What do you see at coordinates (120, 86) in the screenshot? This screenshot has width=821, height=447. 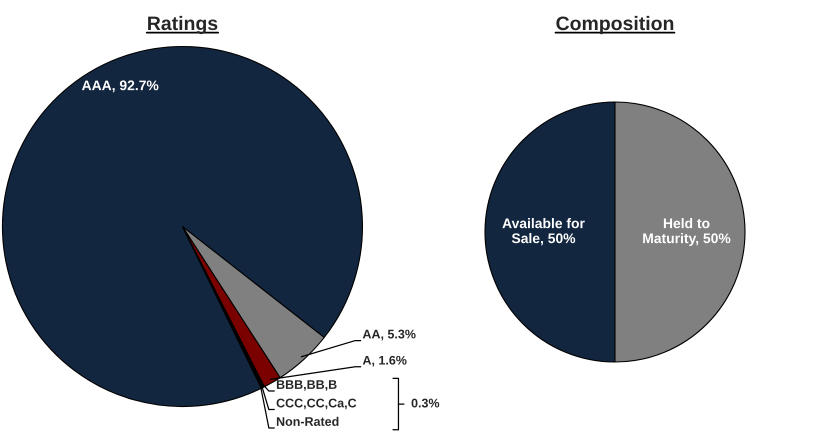 I see `slice-label: AAA, 92.7%` at bounding box center [120, 86].